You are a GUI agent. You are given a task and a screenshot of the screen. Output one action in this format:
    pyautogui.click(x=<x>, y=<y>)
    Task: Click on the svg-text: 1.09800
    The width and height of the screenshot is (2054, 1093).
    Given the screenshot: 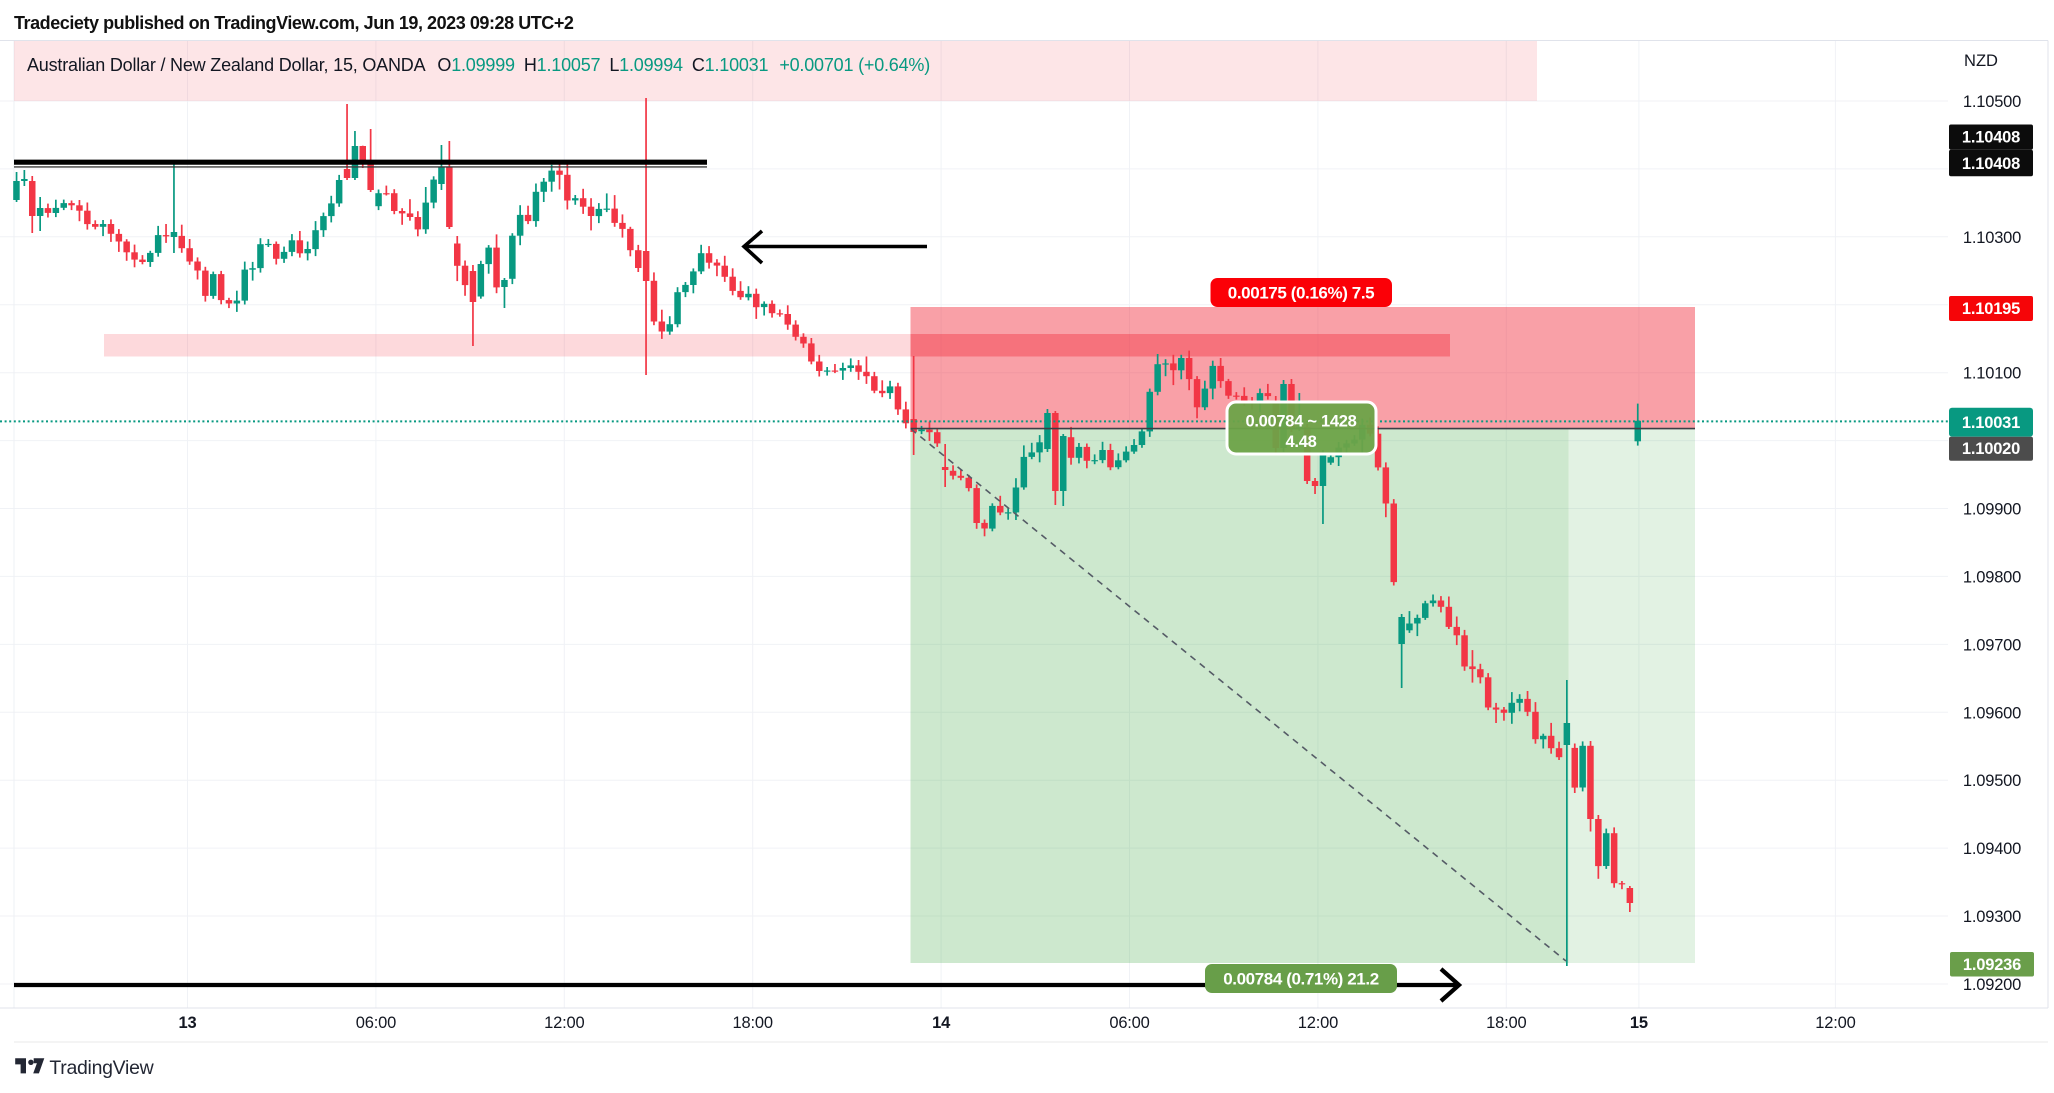 What is the action you would take?
    pyautogui.click(x=1992, y=578)
    